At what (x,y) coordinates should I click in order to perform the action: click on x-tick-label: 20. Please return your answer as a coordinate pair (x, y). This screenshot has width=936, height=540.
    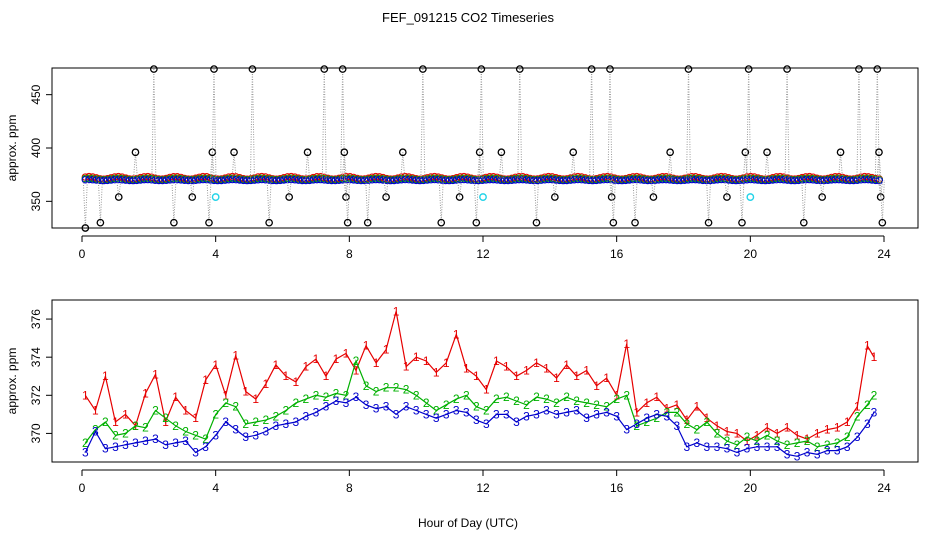
    Looking at the image, I should click on (751, 254).